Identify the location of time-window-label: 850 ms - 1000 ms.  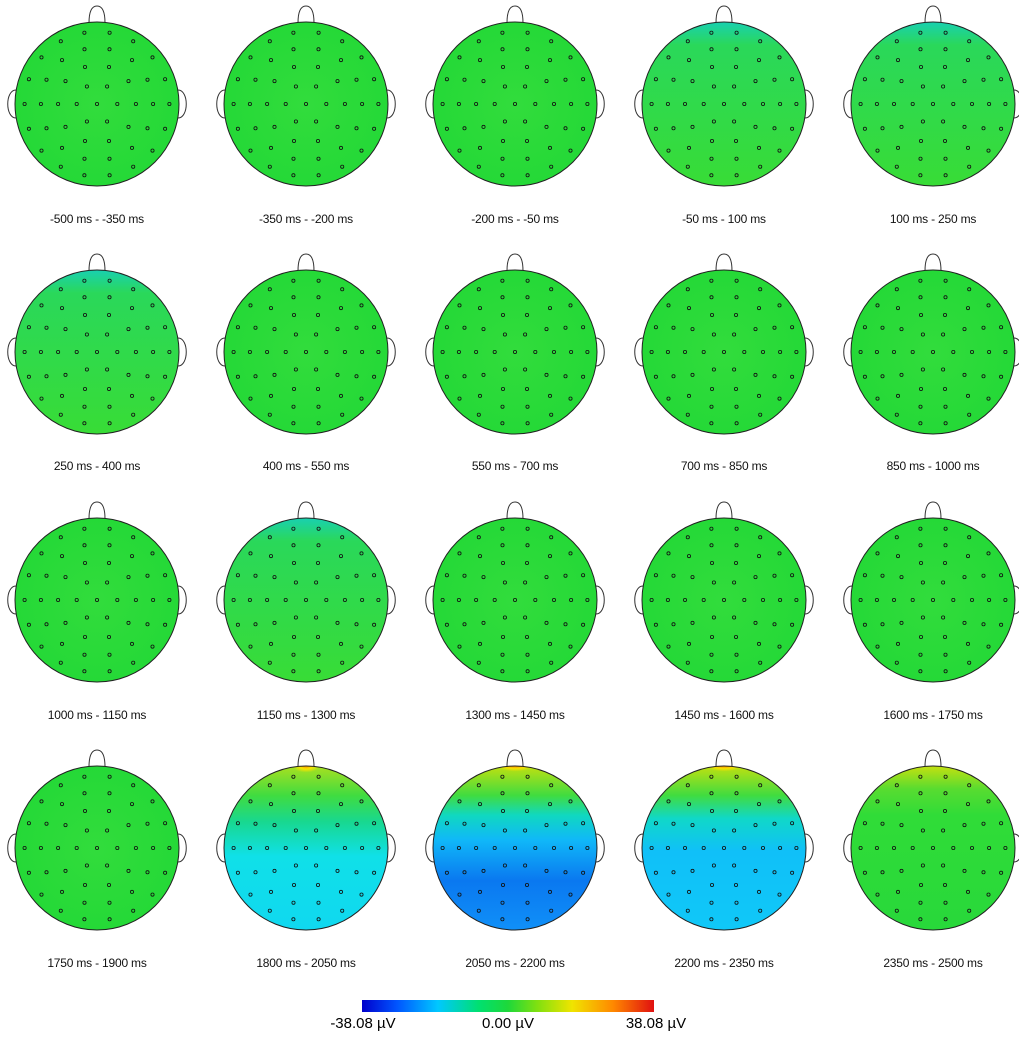
(933, 466).